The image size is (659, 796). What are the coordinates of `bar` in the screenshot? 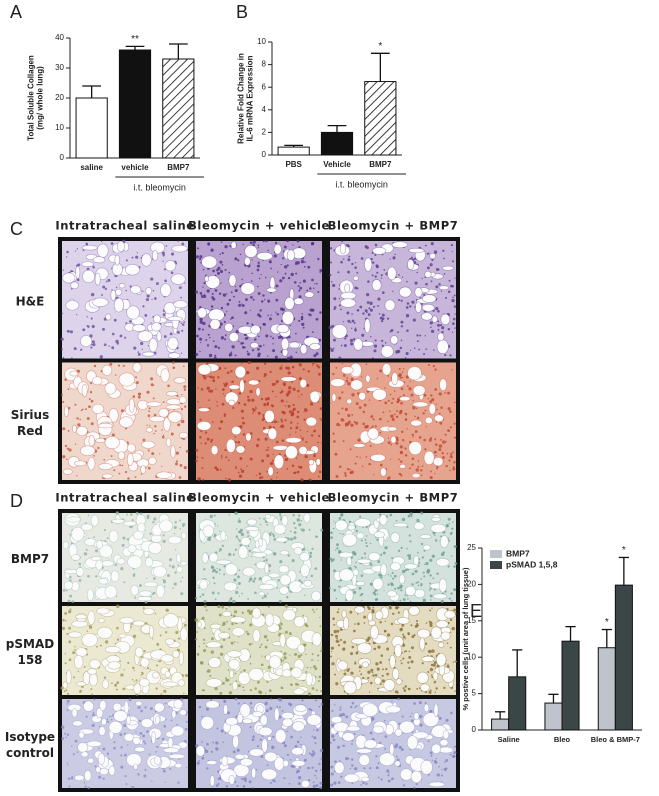 It's located at (517, 703).